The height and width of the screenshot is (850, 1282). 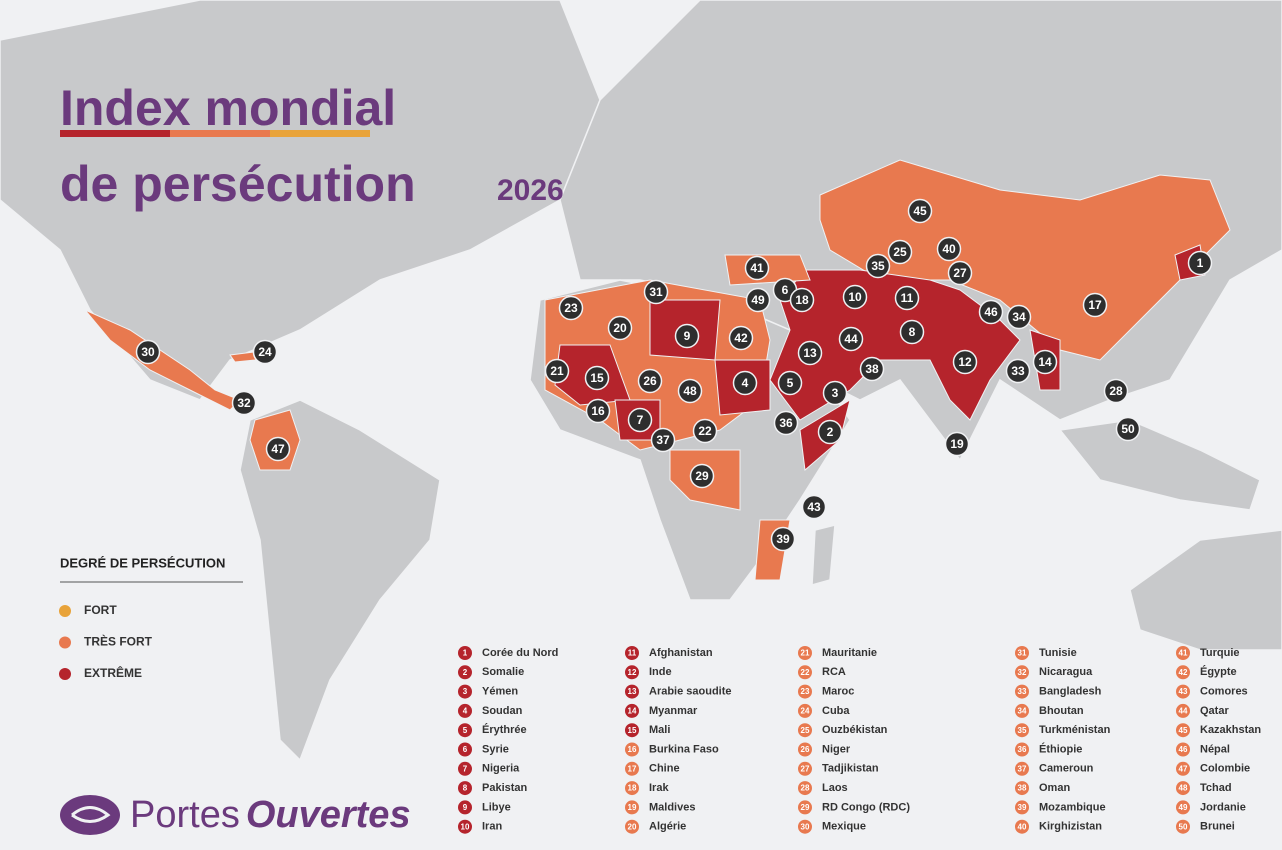 I want to click on marker-number: 29, so click(x=702, y=476).